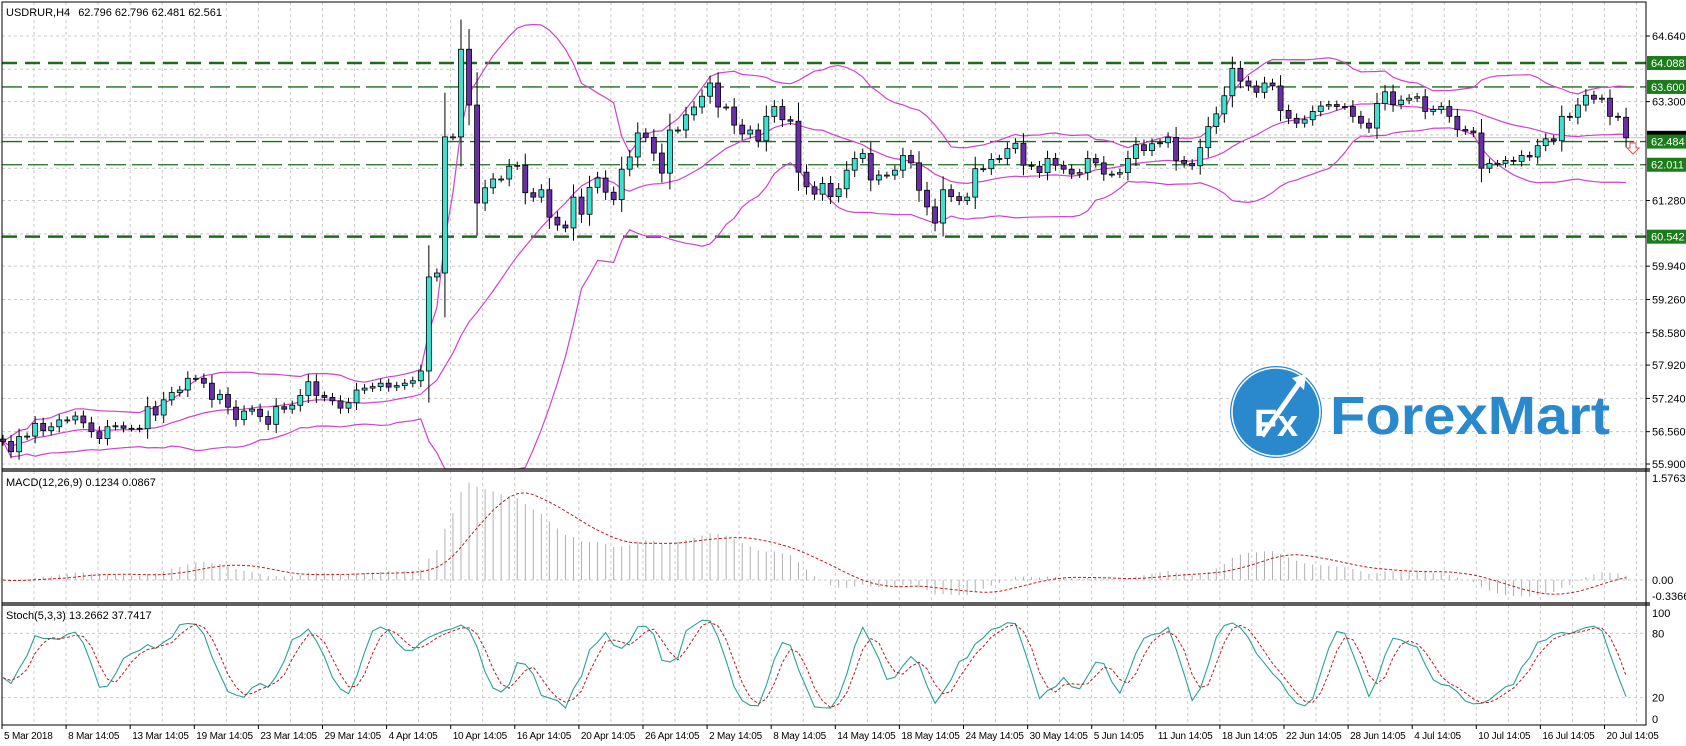 The height and width of the screenshot is (746, 1686). I want to click on time-tick-label: 4 Apr 14:05, so click(414, 736).